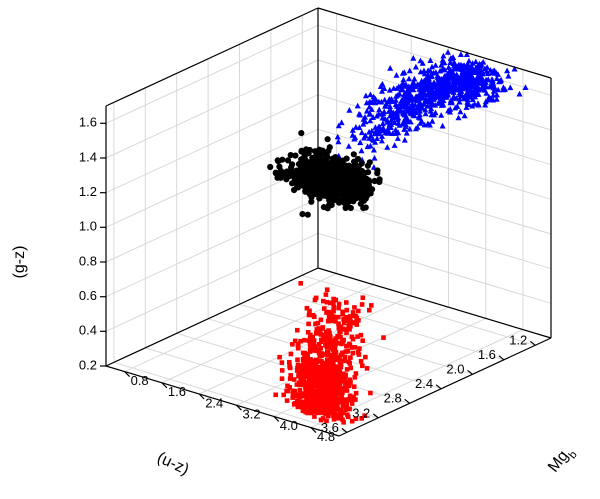 The height and width of the screenshot is (499, 600). Describe the element at coordinates (487, 354) in the screenshot. I see `tick-label-x: 1.6` at that location.